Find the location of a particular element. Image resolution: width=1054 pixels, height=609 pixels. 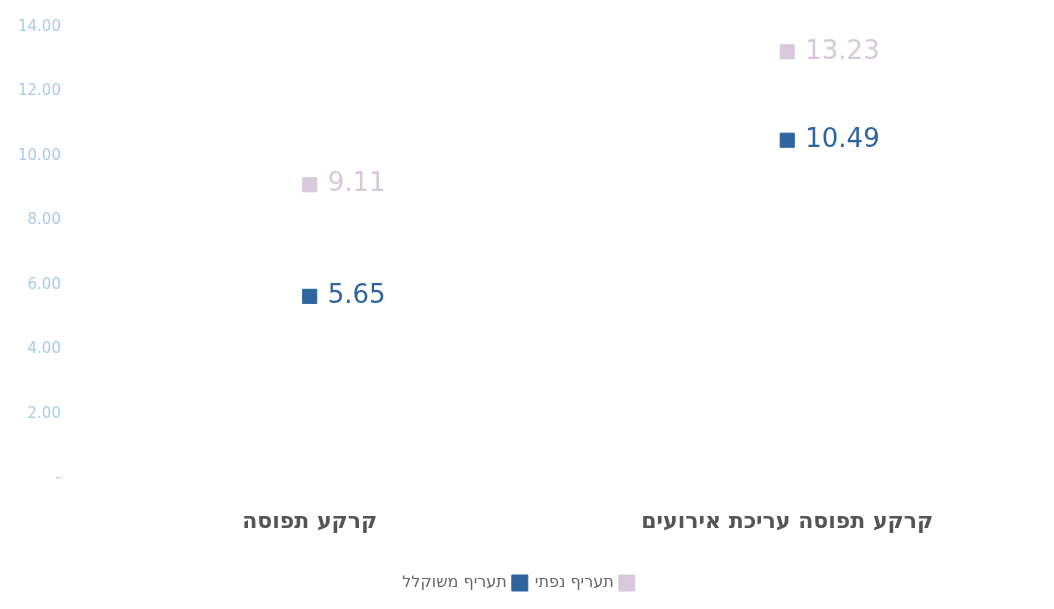

y-tick-label: 8.00 is located at coordinates (44, 219).